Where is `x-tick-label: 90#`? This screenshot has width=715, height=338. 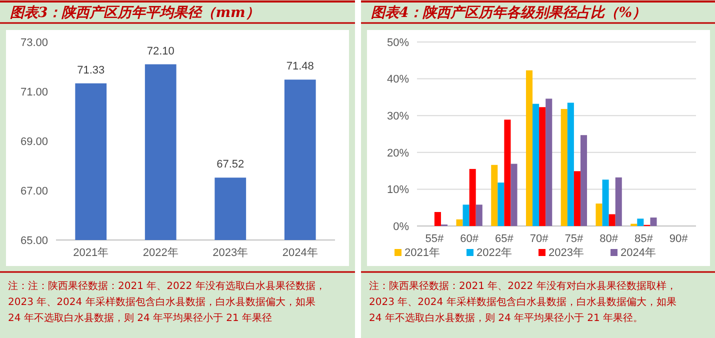 x-tick-label: 90# is located at coordinates (679, 239).